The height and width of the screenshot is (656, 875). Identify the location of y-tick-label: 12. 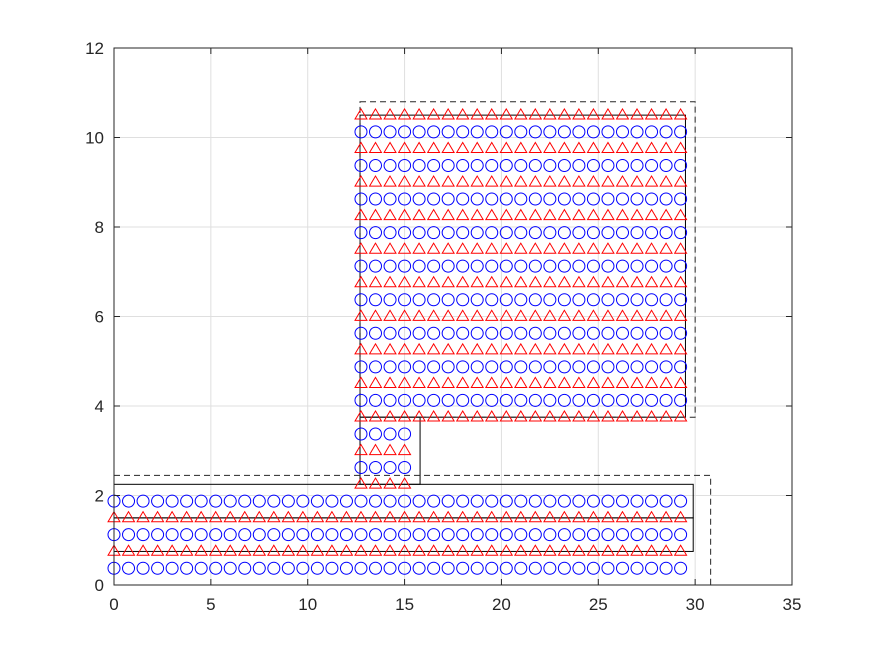
(94, 48).